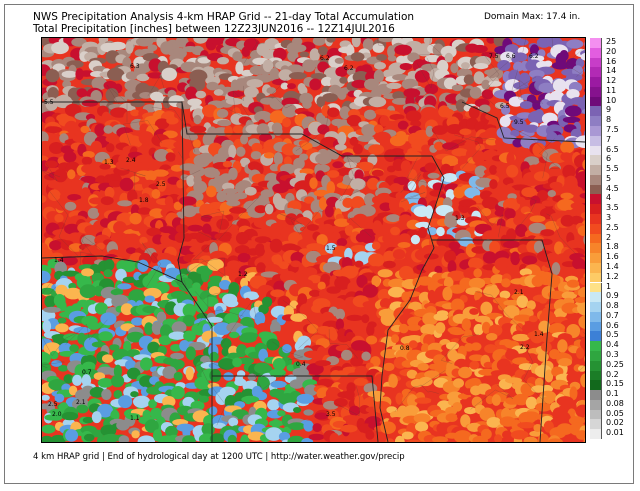 This screenshot has height=491, width=640. What do you see at coordinates (611, 41) in the screenshot?
I see `legend-label: 25` at bounding box center [611, 41].